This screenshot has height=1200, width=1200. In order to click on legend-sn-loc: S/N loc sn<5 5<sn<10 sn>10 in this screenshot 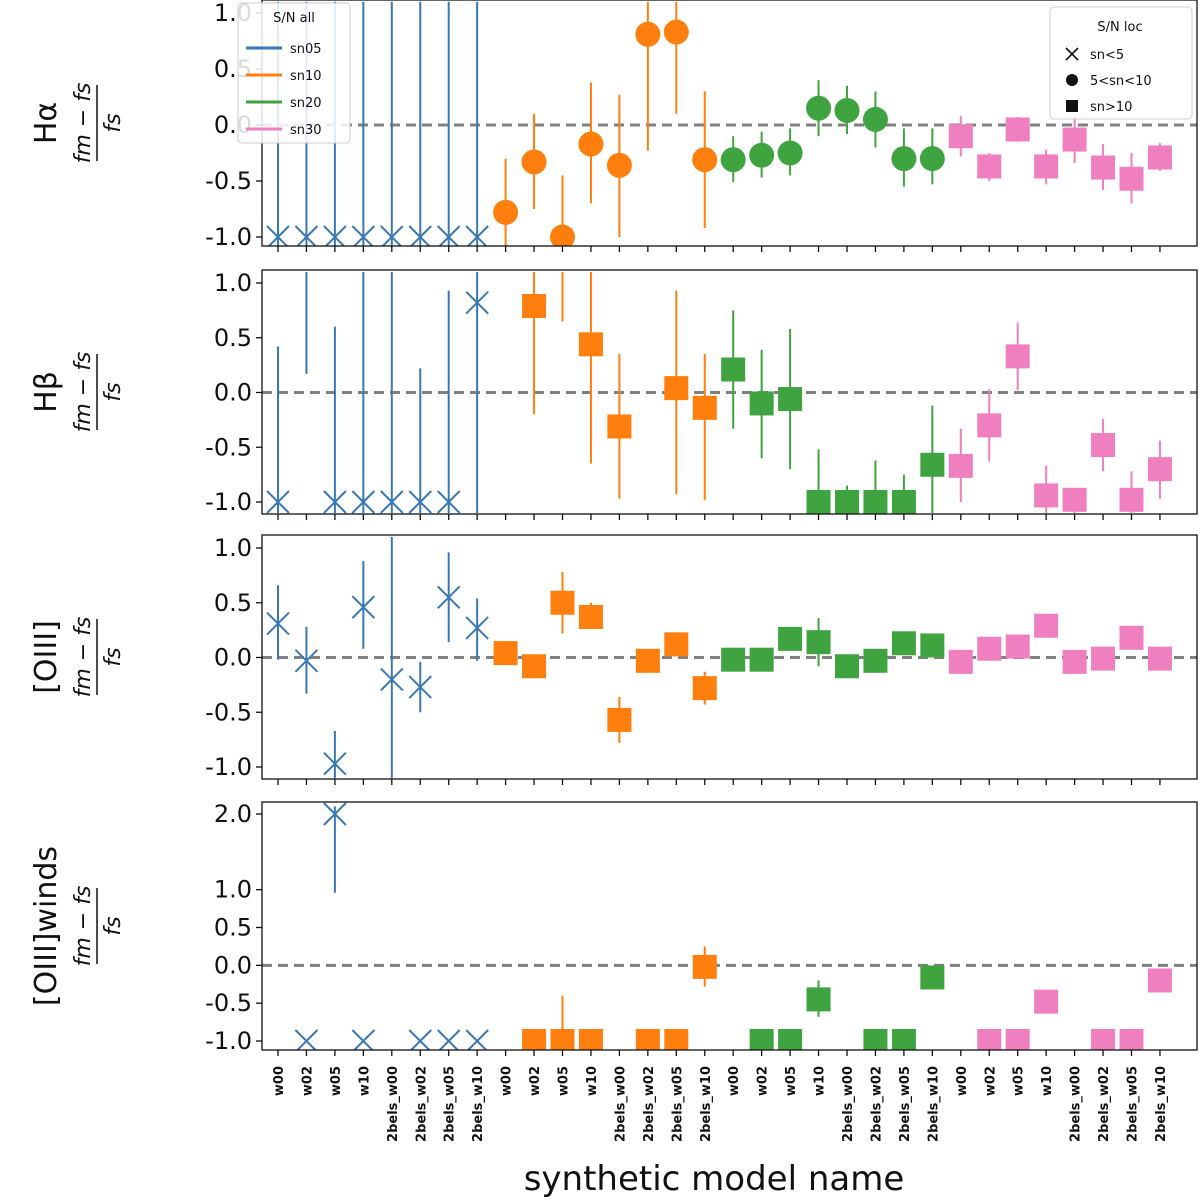, I will do `click(1121, 63)`.